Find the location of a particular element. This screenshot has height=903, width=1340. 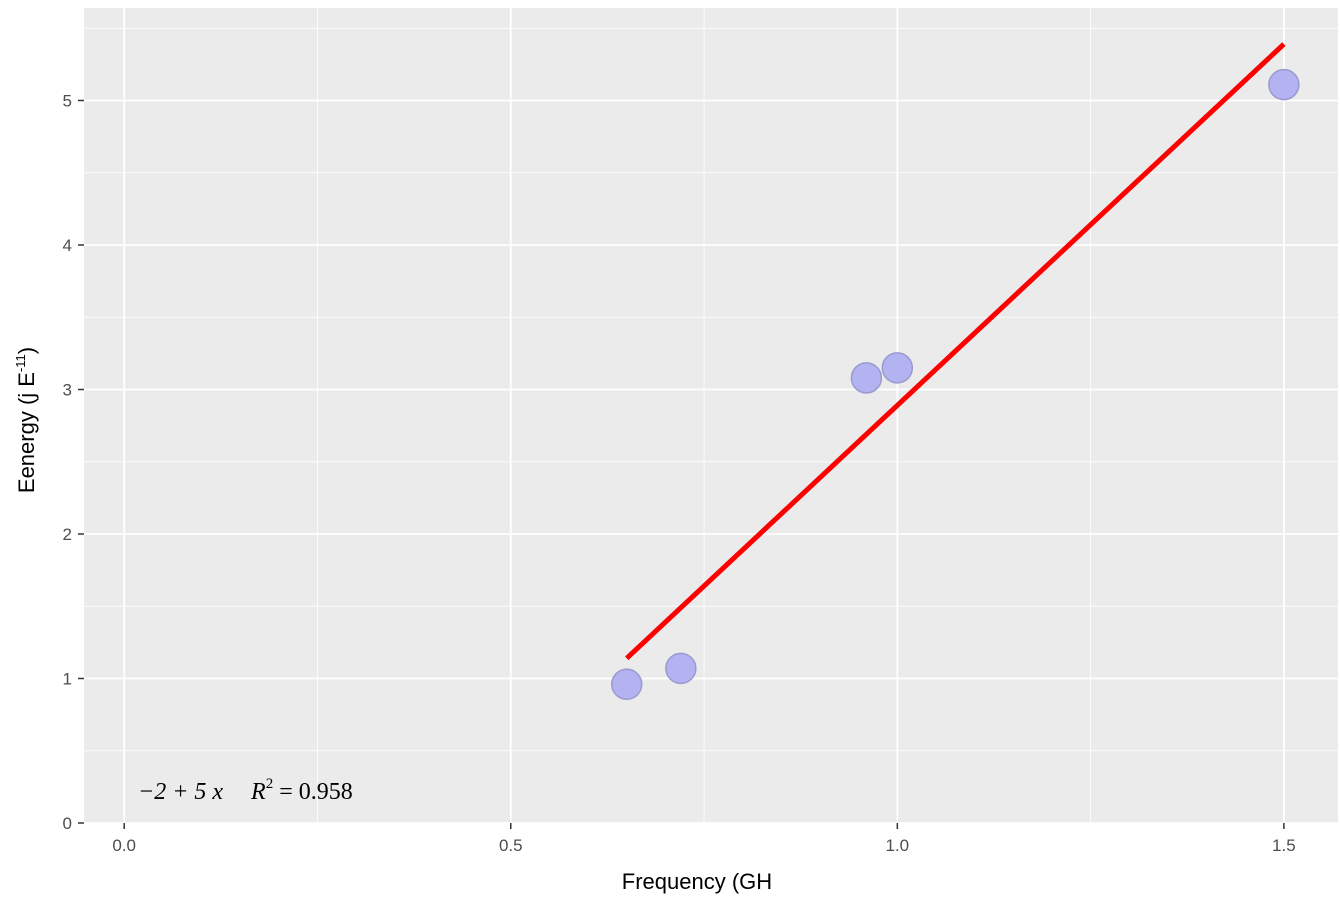

x-tick-label: 1.0 is located at coordinates (898, 845).